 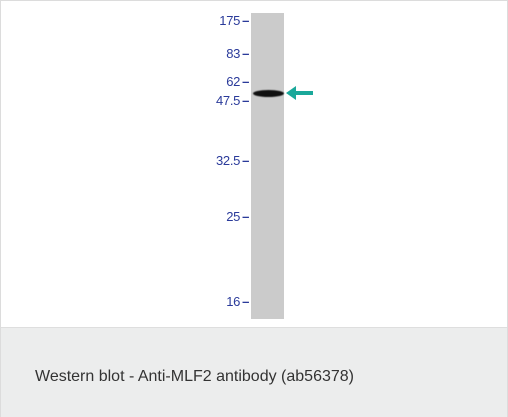 I want to click on marker-label: 175, so click(x=230, y=20).